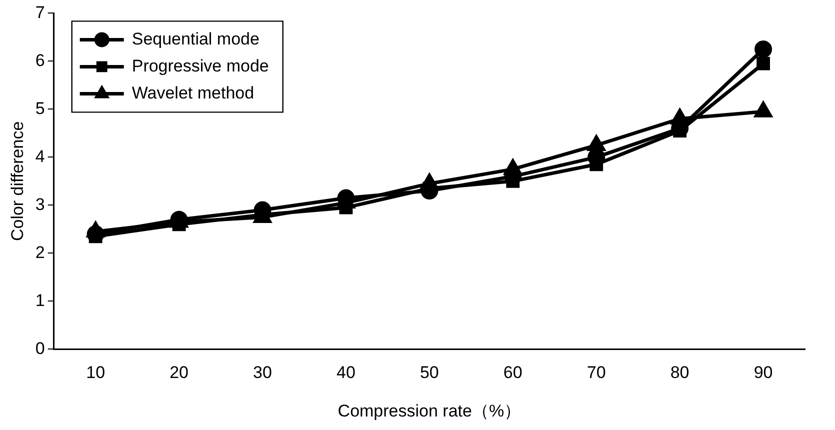 The height and width of the screenshot is (430, 835). What do you see at coordinates (179, 372) in the screenshot?
I see `x-tick-label: 20` at bounding box center [179, 372].